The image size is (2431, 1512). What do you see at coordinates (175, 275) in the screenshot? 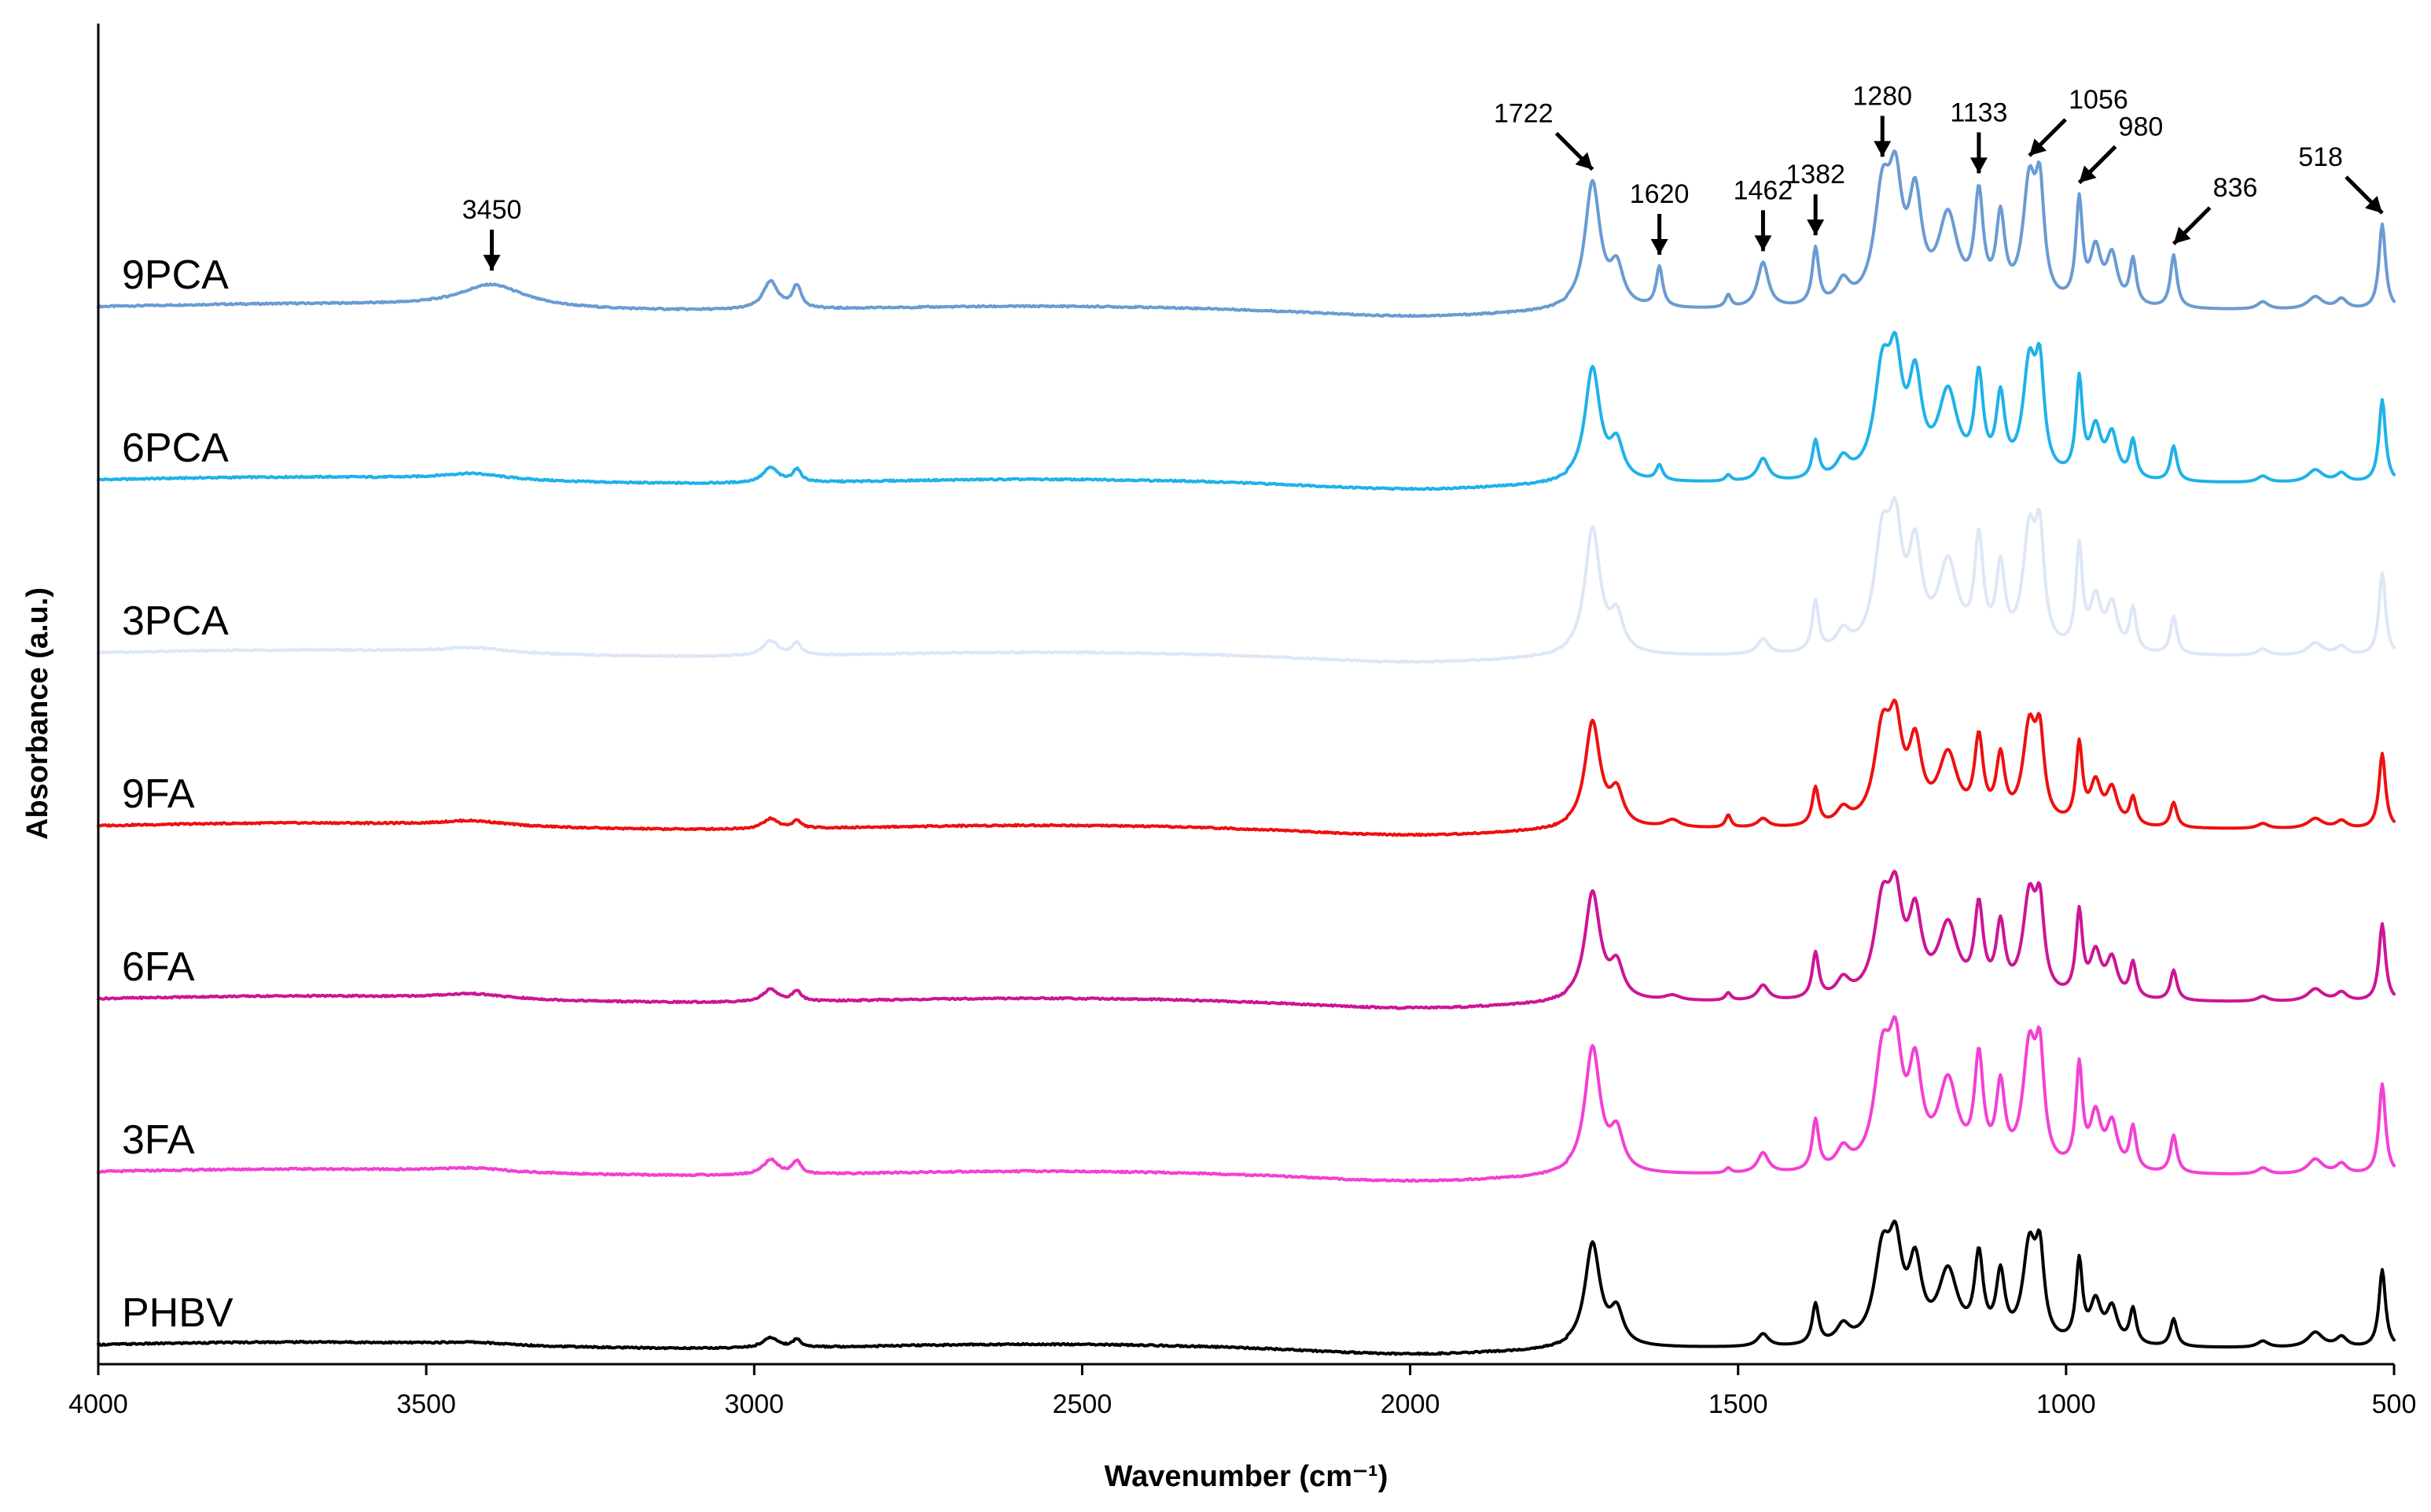
I see `series-label-9pca: 9PCA` at bounding box center [175, 275].